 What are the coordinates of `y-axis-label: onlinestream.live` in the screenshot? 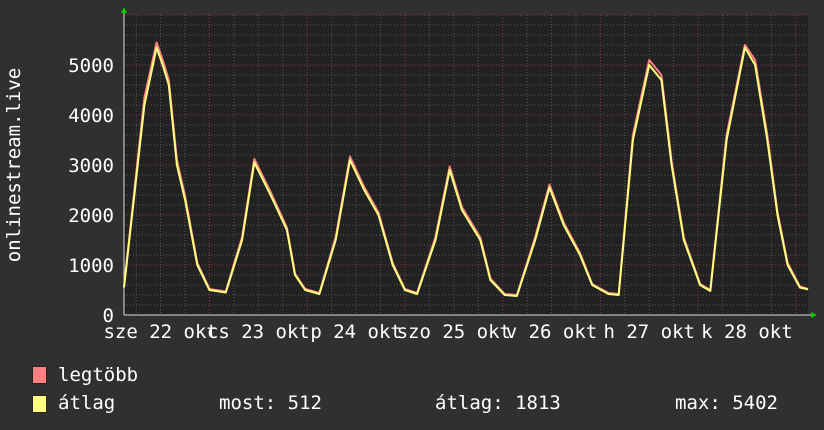 It's located at (14, 165).